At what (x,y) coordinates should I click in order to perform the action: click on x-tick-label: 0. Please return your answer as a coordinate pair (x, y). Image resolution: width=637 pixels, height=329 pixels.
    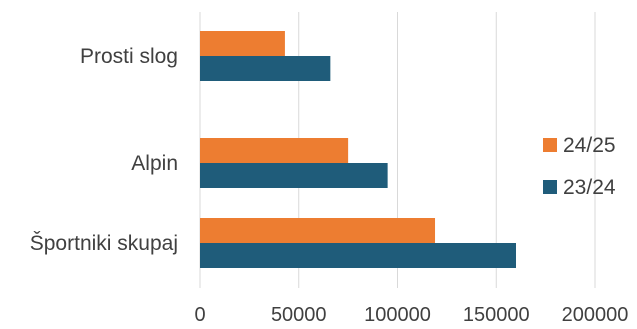
    Looking at the image, I should click on (199, 315).